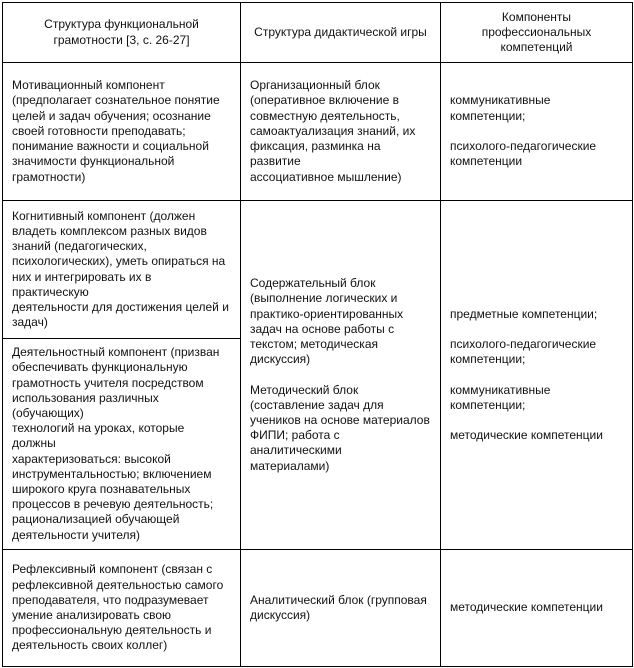 This screenshot has height=668, width=634. What do you see at coordinates (536, 608) in the screenshot?
I see `cell-competencies: методические компетенции` at bounding box center [536, 608].